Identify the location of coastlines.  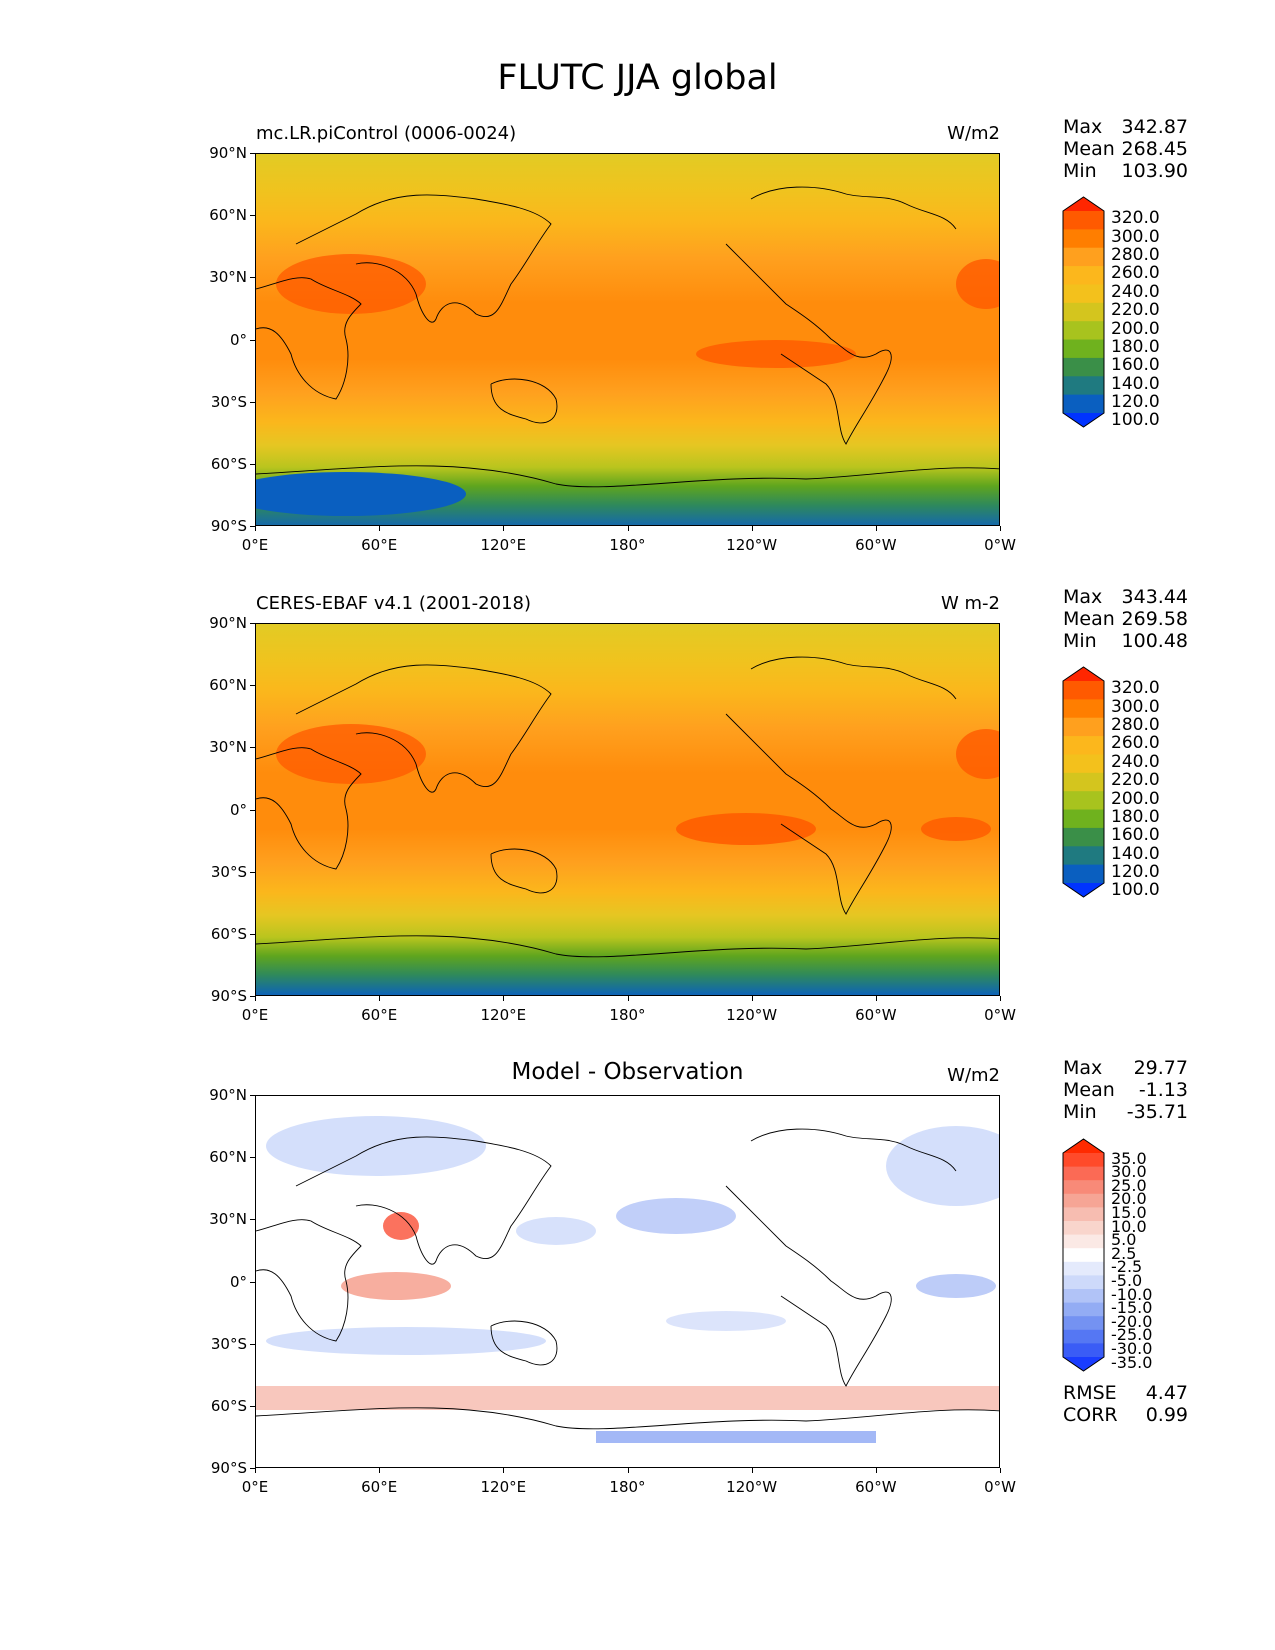
(627, 337).